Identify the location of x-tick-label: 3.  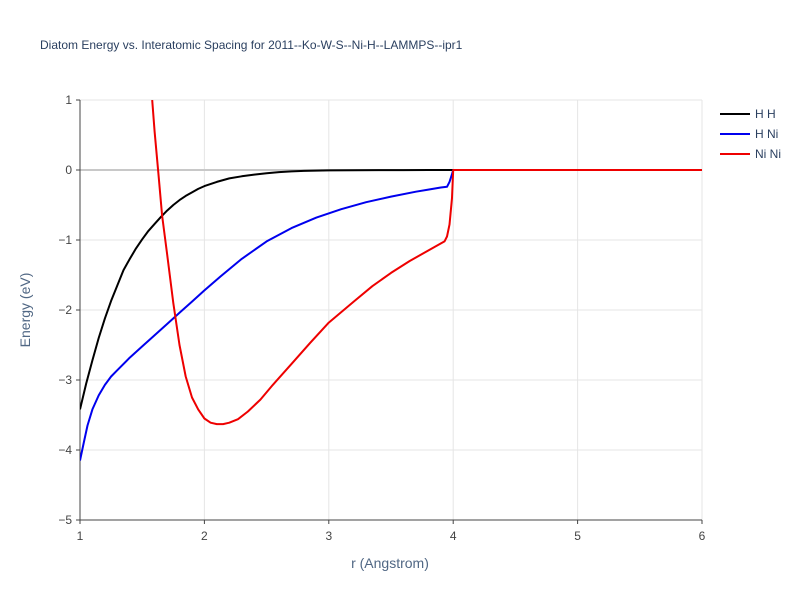
(328, 536).